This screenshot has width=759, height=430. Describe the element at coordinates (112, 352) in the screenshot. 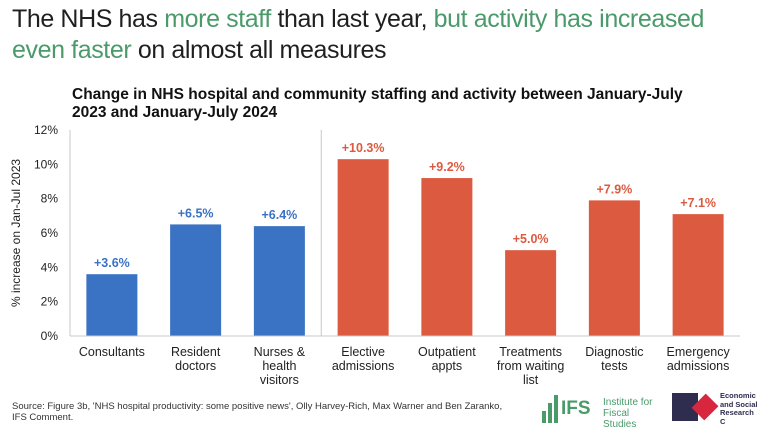

I see `category-label: Consultants` at that location.